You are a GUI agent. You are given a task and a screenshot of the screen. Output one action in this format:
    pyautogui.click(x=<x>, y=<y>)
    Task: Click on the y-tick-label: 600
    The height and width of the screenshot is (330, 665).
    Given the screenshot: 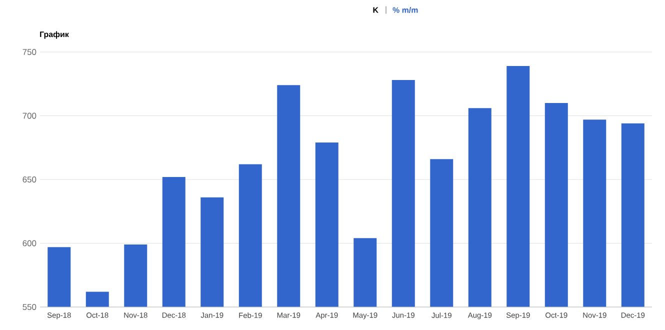 What is the action you would take?
    pyautogui.click(x=29, y=243)
    